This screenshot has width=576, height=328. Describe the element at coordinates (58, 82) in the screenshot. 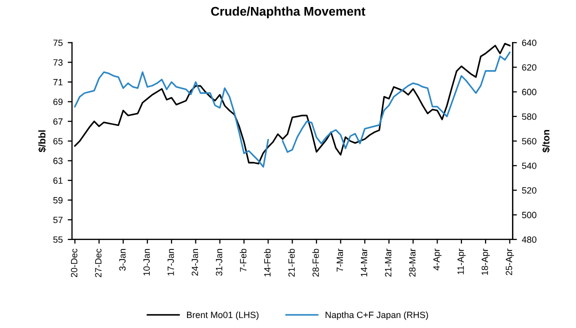

I see `y-tick-label: 71` at that location.